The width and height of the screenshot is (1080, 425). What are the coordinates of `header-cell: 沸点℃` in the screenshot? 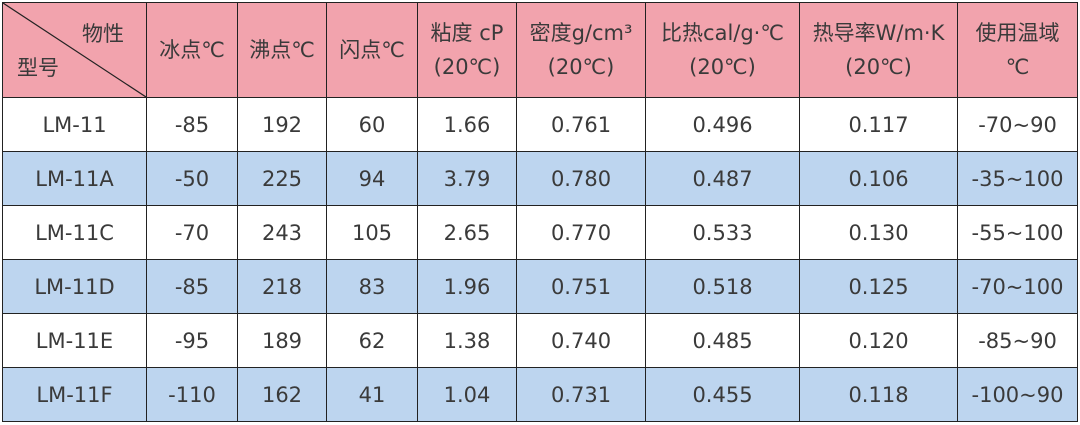 It's located at (282, 50).